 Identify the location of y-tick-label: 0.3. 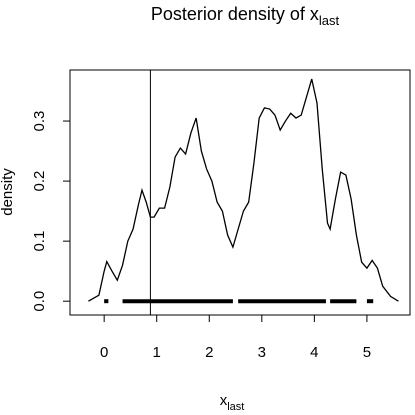
(39, 121).